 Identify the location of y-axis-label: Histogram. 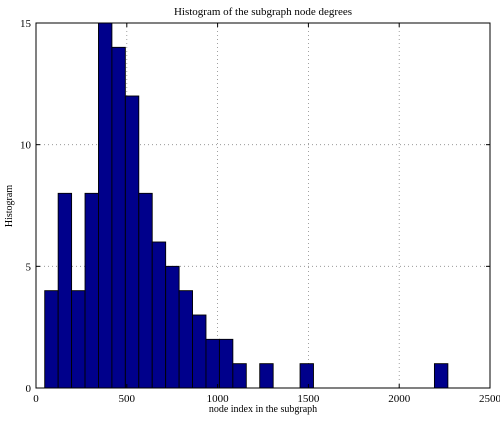
(9, 206).